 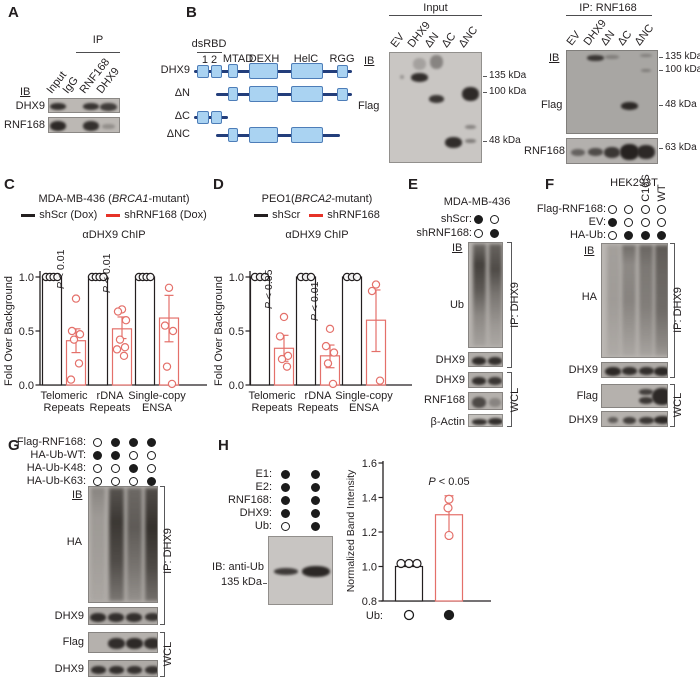 What do you see at coordinates (263, 71) in the screenshot?
I see `domain-box-dexh` at bounding box center [263, 71].